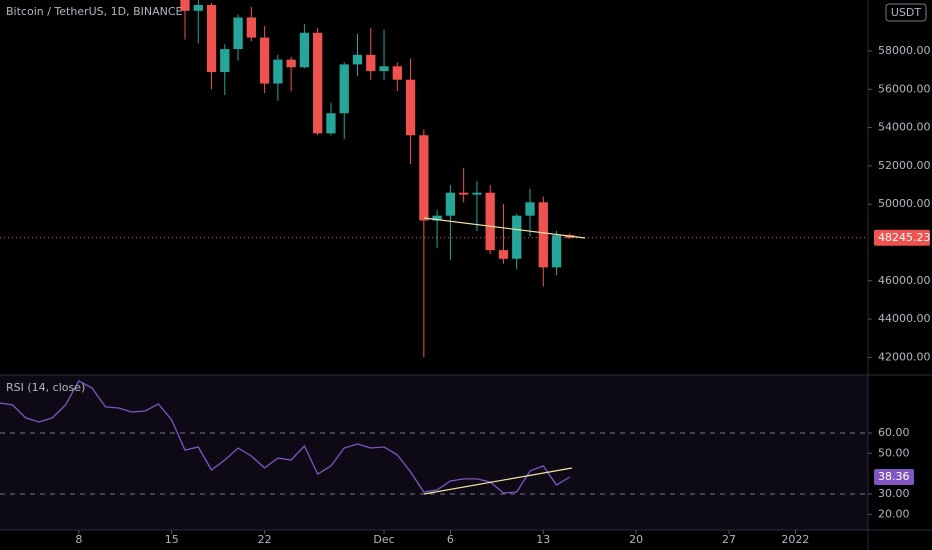 The height and width of the screenshot is (550, 932). Describe the element at coordinates (894, 452) in the screenshot. I see `y-tick-label: 50.00` at that location.